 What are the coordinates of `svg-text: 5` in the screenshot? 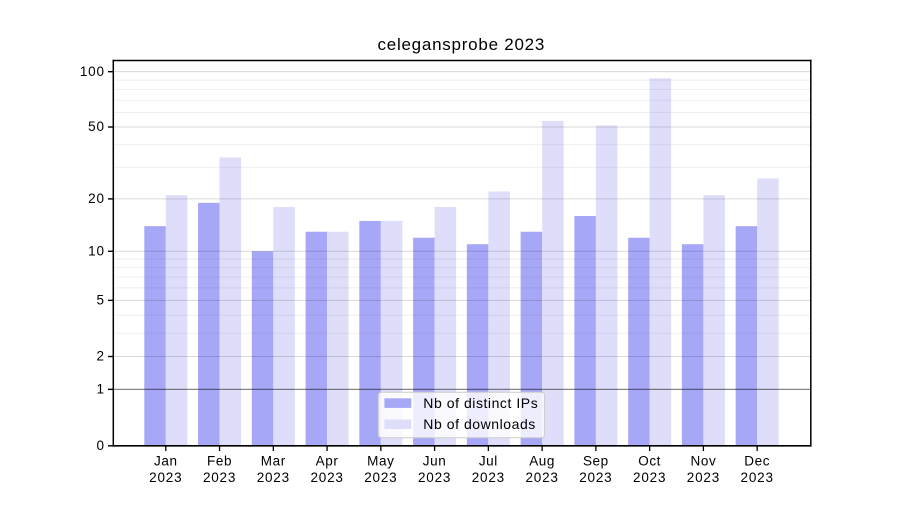 It's located at (100, 299).